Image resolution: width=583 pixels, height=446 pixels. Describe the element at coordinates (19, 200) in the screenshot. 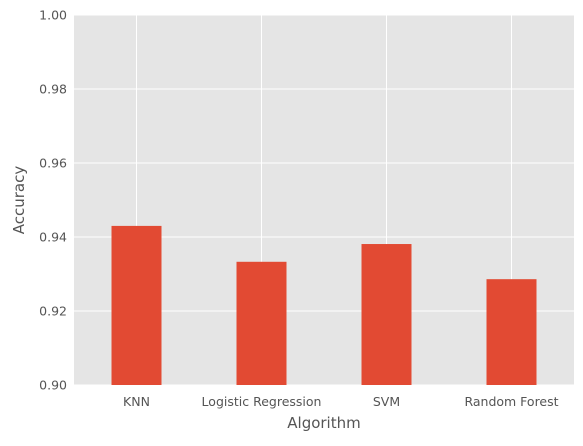

I see `y-axis-label: Accuracy` at that location.